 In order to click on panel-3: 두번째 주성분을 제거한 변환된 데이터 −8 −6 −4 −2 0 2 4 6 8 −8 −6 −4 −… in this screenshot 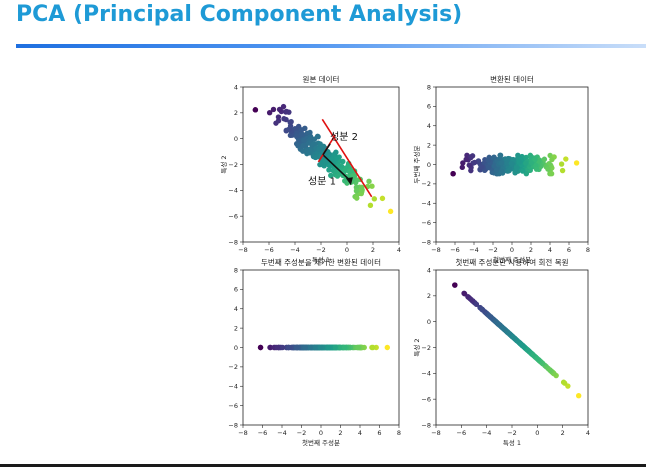, I will do `click(314, 352)`.